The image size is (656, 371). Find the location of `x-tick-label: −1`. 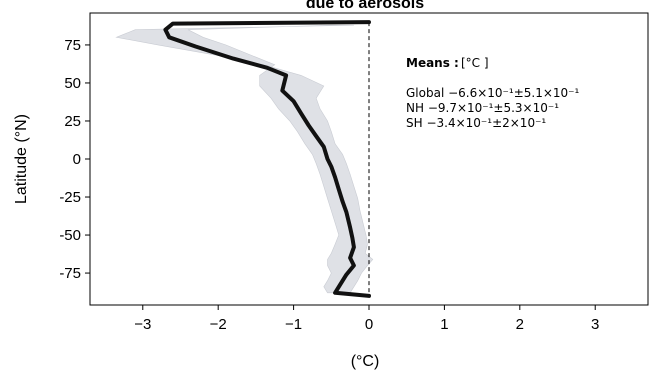

x-tick-label: −1 is located at coordinates (293, 324).